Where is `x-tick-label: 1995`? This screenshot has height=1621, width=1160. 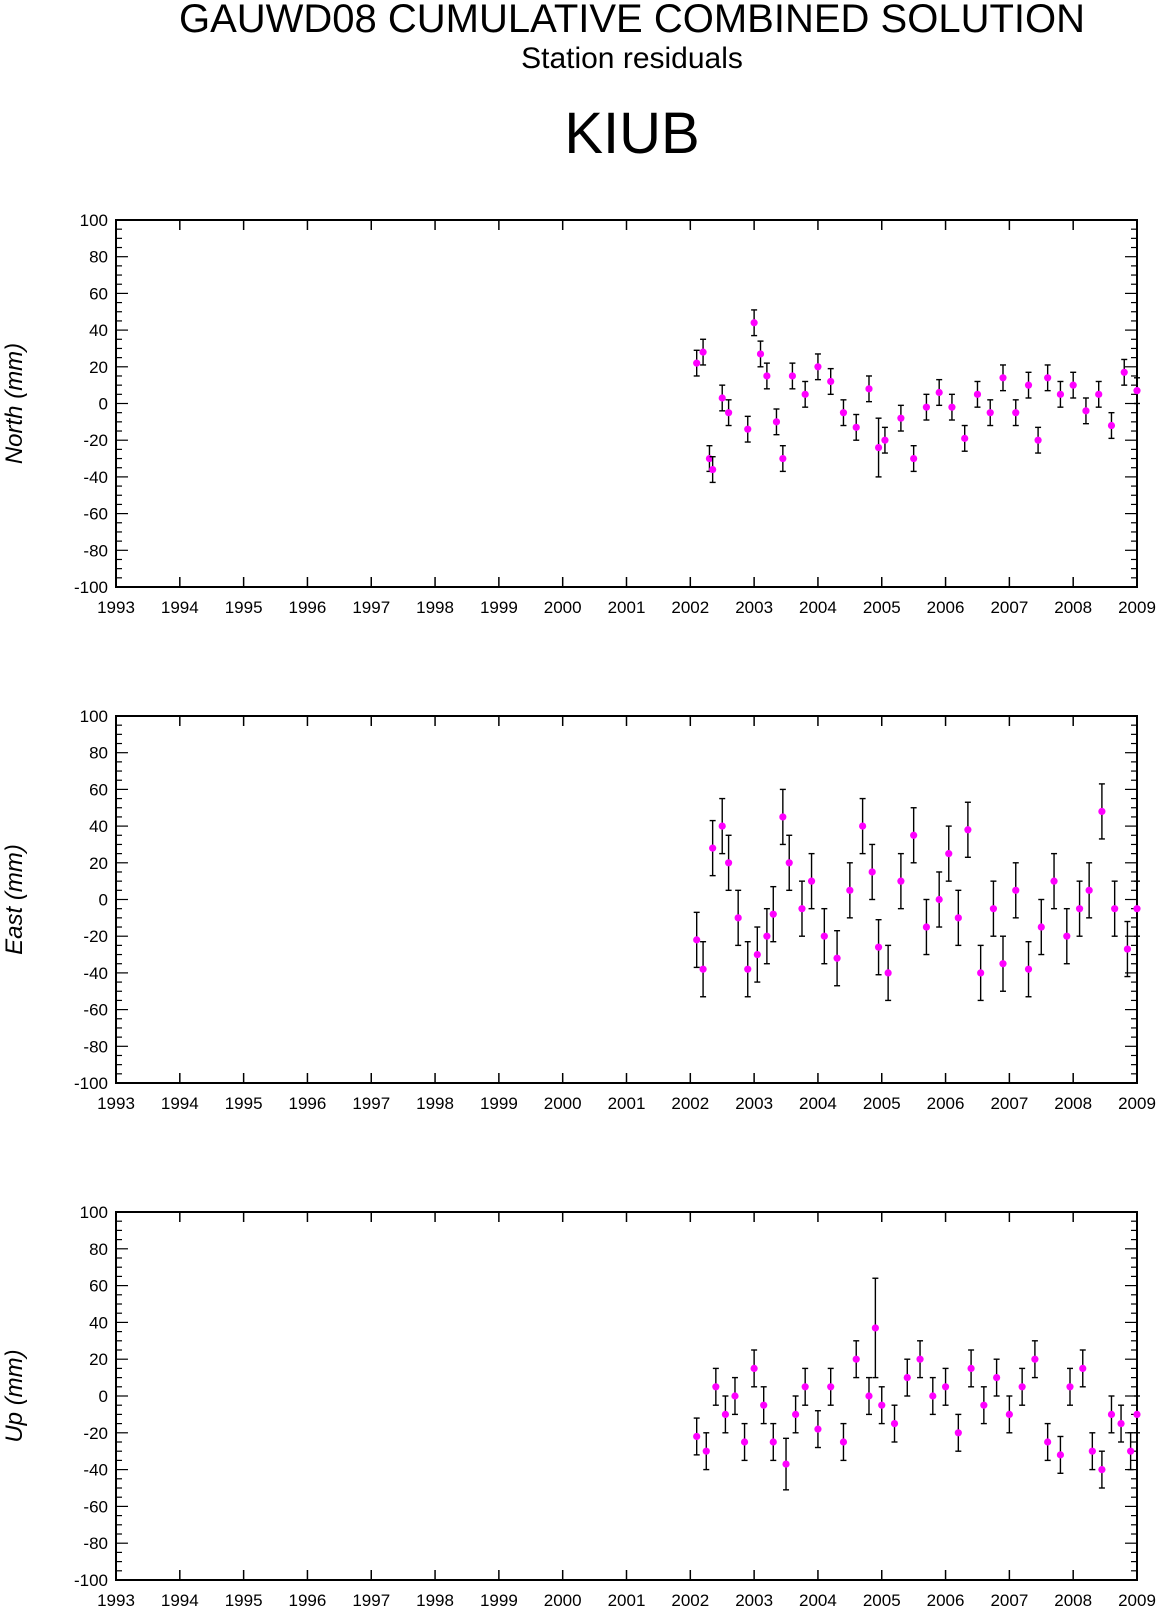
x-tick-label: 1995 is located at coordinates (244, 1600).